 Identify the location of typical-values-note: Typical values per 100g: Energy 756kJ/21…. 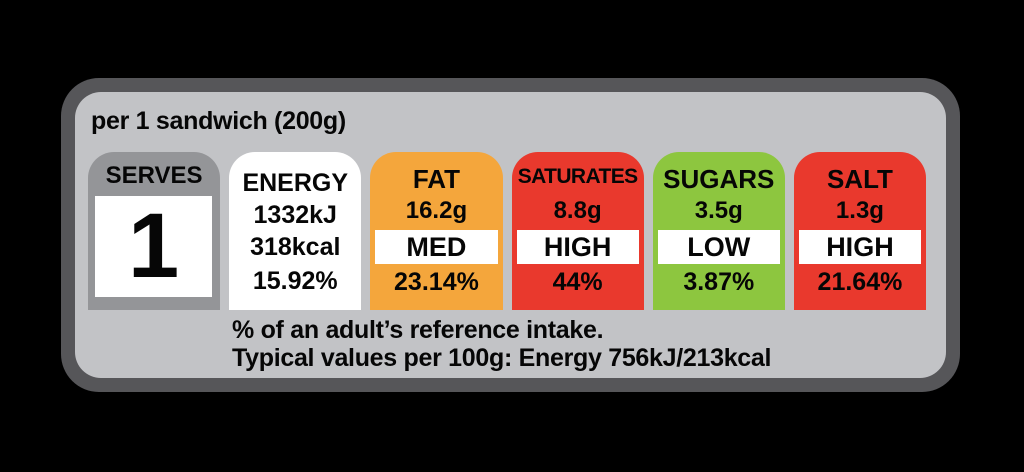
(502, 358).